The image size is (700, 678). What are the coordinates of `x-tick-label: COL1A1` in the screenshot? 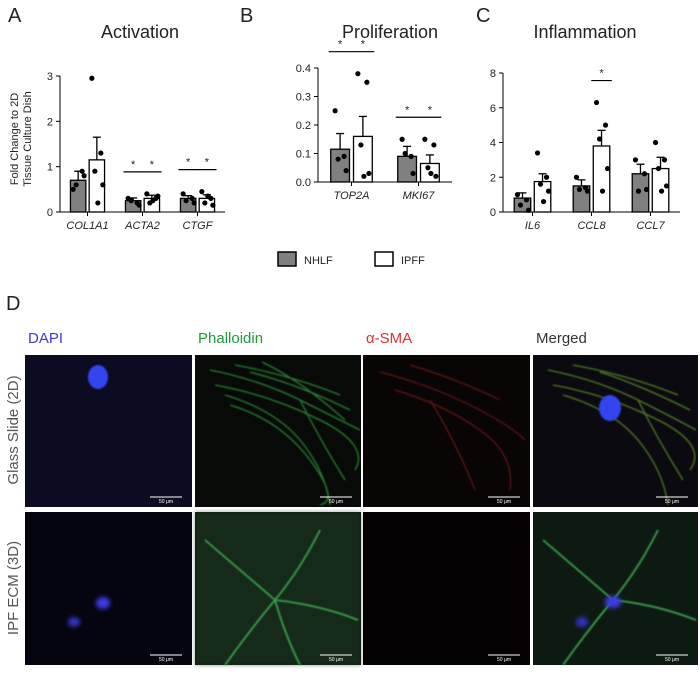 It's located at (87, 226).